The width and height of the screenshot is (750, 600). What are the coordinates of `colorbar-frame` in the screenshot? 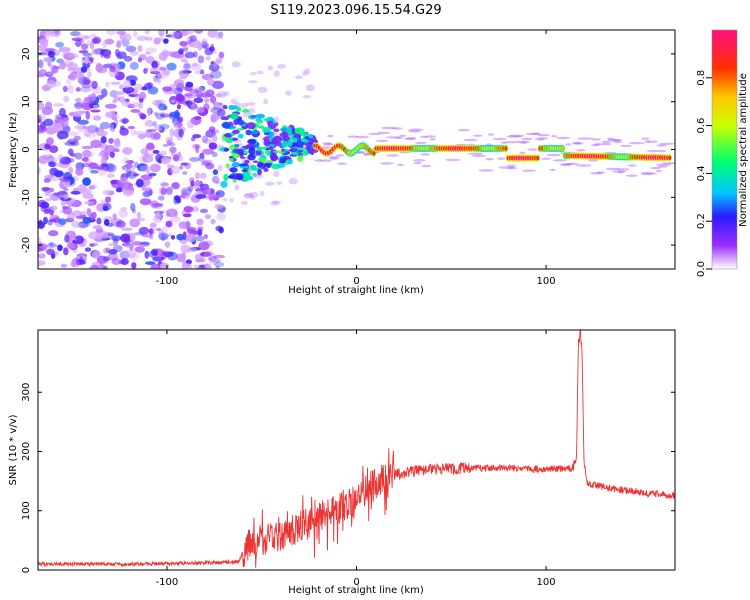 It's located at (724, 149).